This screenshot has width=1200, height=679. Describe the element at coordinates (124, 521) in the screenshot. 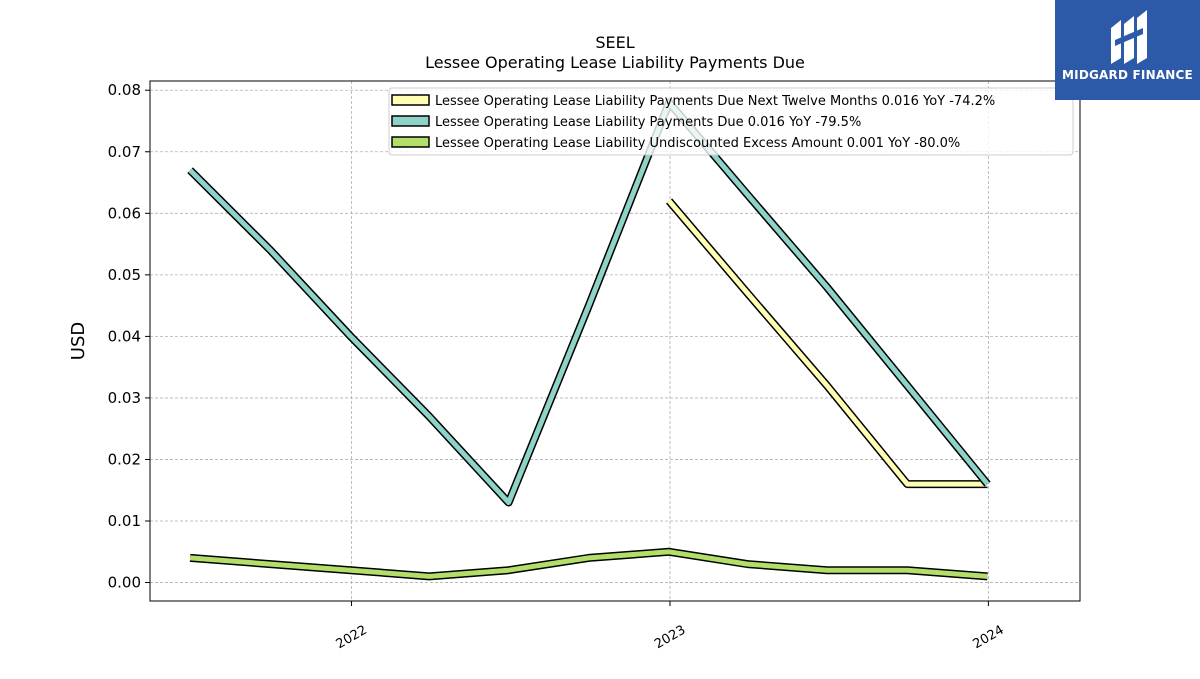

I see `y-tick-label: 0.01` at that location.